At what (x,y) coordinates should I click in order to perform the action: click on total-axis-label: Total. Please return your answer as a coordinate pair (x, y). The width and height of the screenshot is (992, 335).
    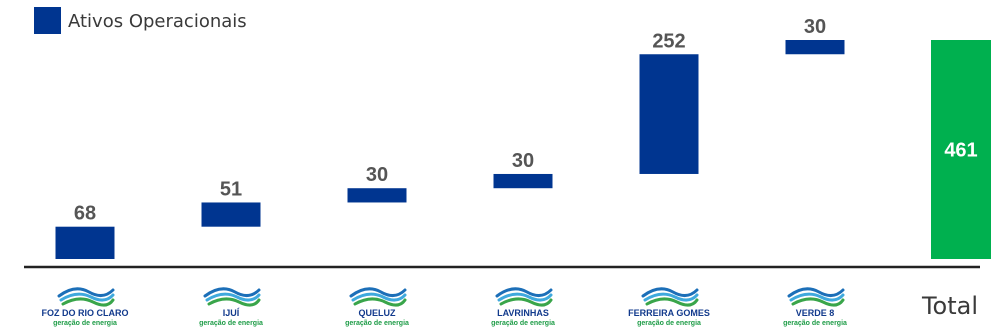
    Looking at the image, I should click on (949, 306).